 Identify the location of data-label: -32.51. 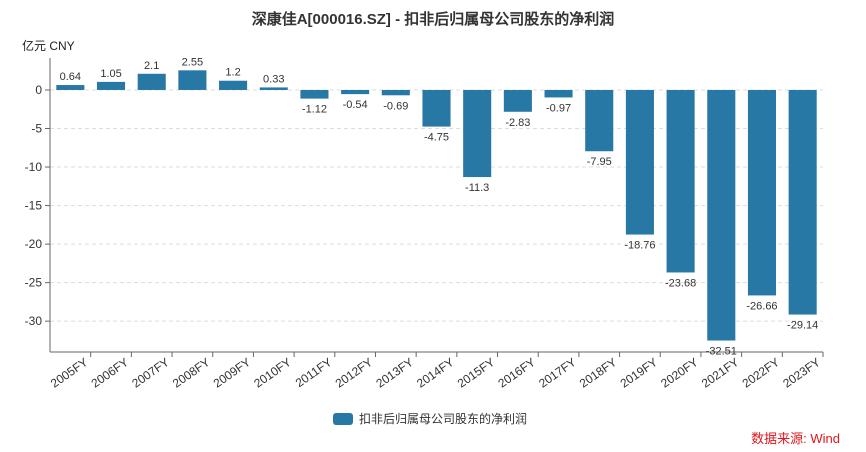
(721, 352).